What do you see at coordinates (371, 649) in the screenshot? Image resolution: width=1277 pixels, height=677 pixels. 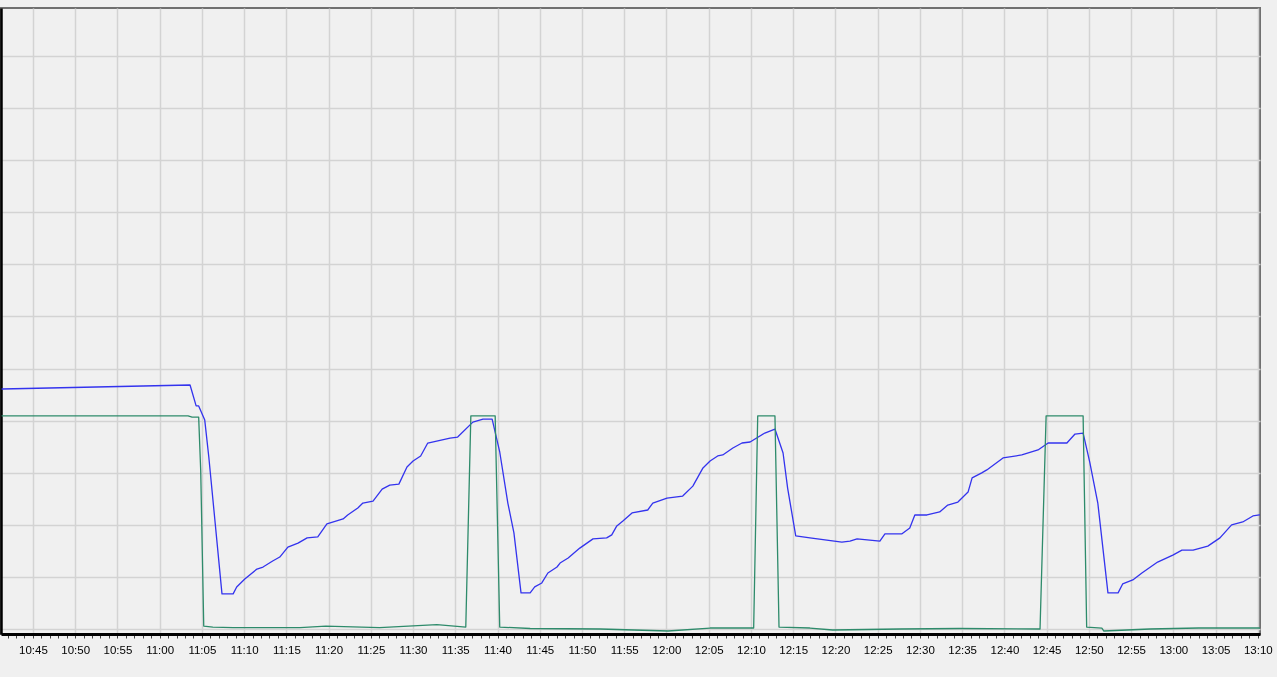 I see `x-tick-label: 11:25` at bounding box center [371, 649].